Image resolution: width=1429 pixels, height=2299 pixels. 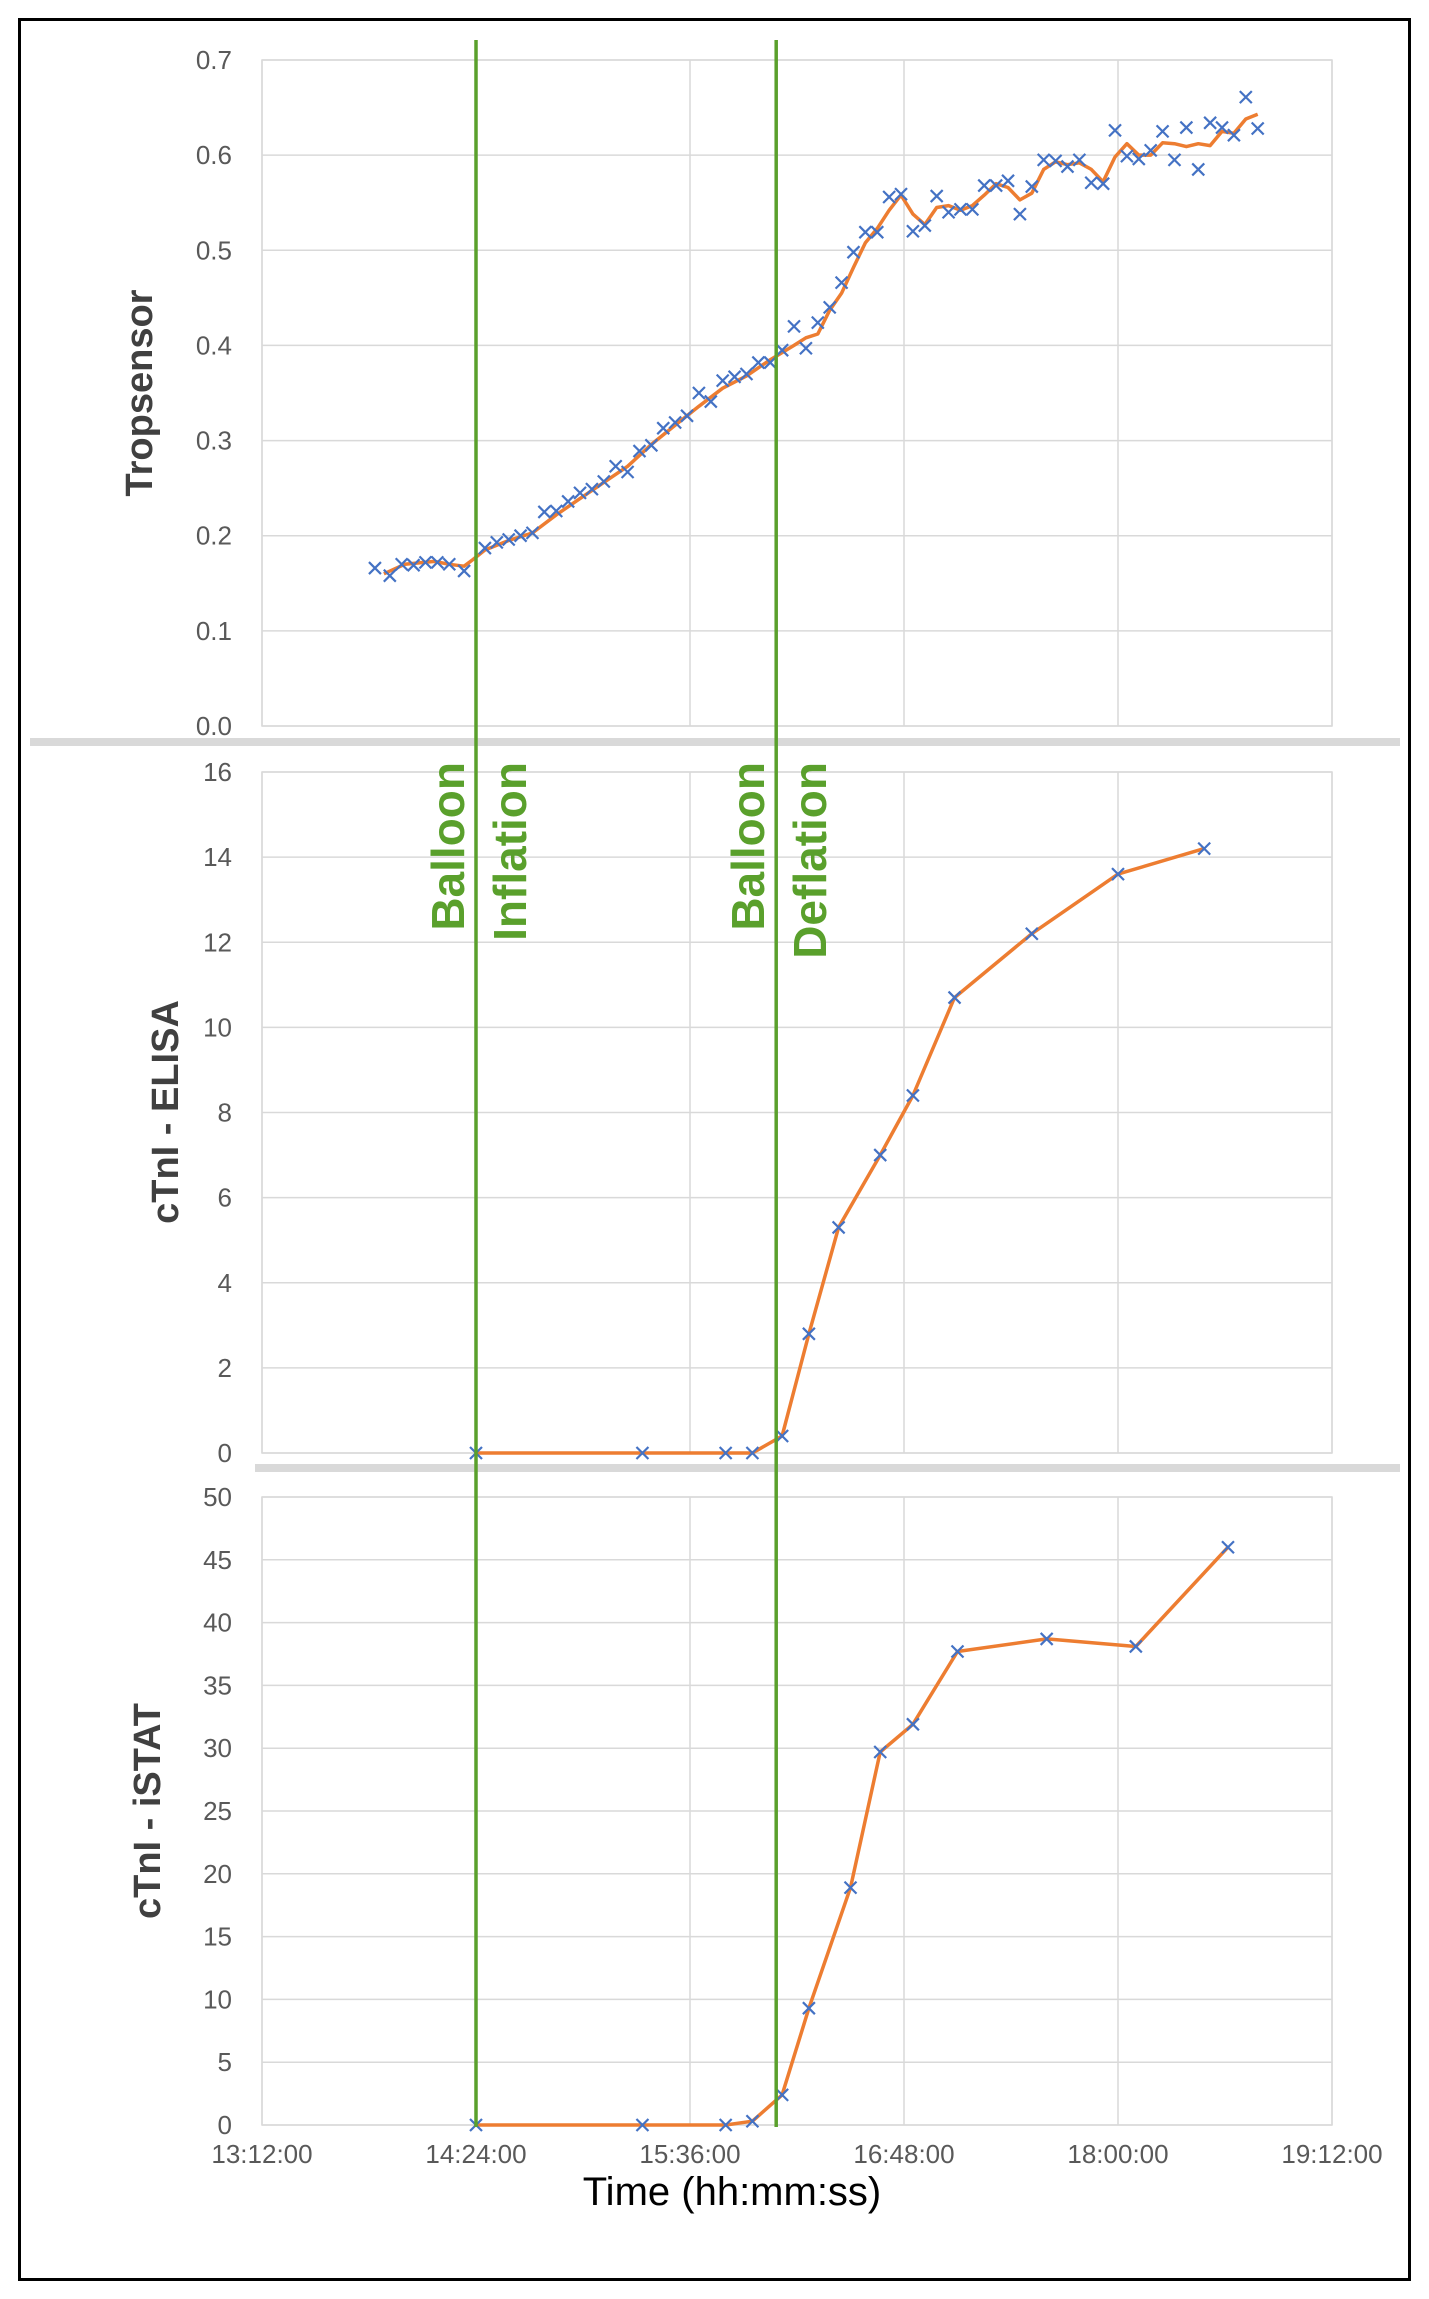 What do you see at coordinates (261, 2154) in the screenshot?
I see `x-tick-label: 13:12:00` at bounding box center [261, 2154].